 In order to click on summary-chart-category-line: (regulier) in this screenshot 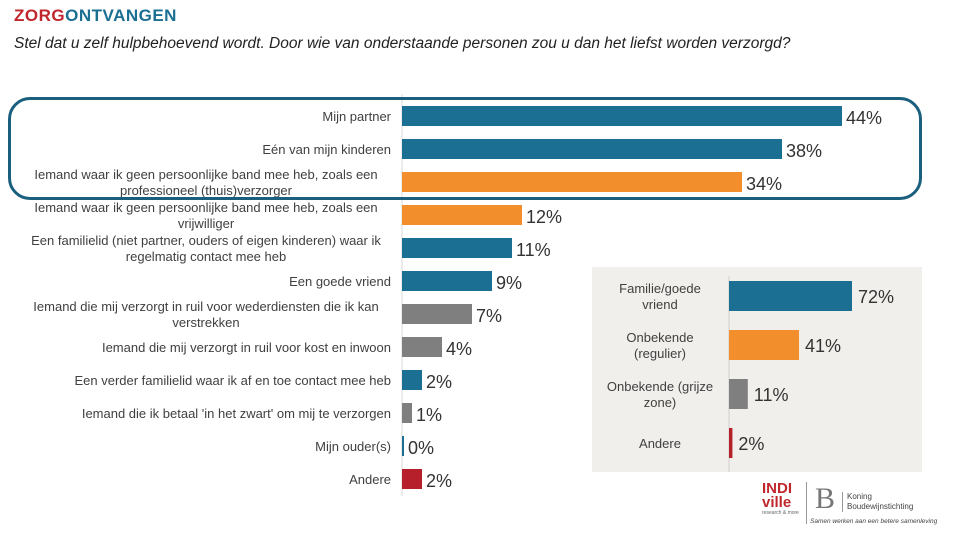, I will do `click(660, 353)`.